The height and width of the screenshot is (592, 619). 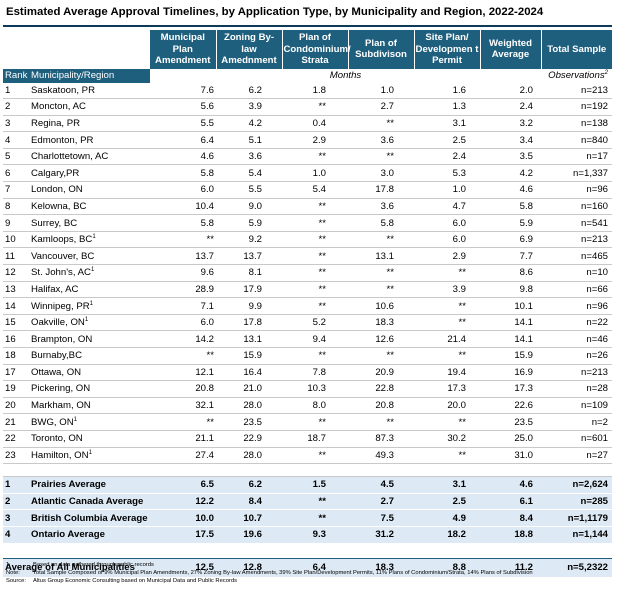 What do you see at coordinates (510, 273) in the screenshot?
I see `cell-weighted: 8.6` at bounding box center [510, 273].